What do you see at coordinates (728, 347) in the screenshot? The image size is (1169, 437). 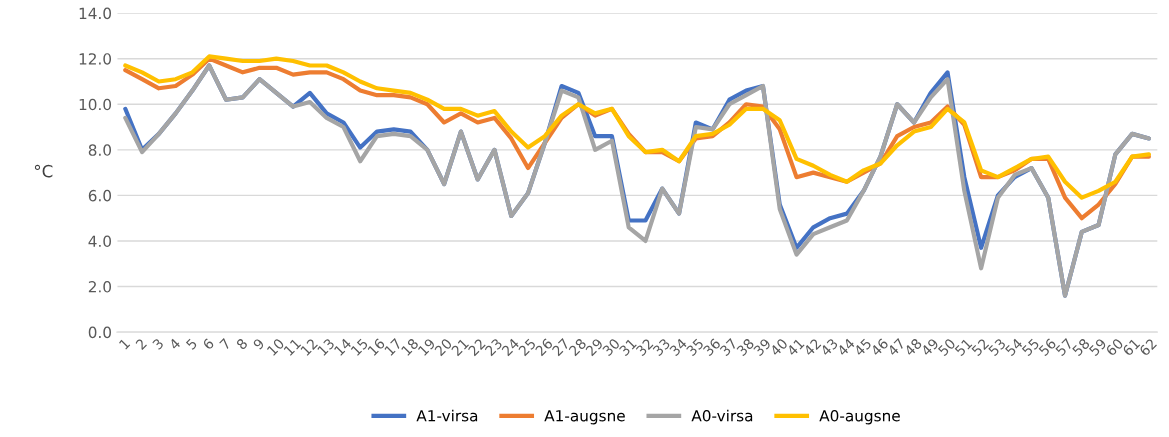 I see `x-tick-label: 37` at bounding box center [728, 347].